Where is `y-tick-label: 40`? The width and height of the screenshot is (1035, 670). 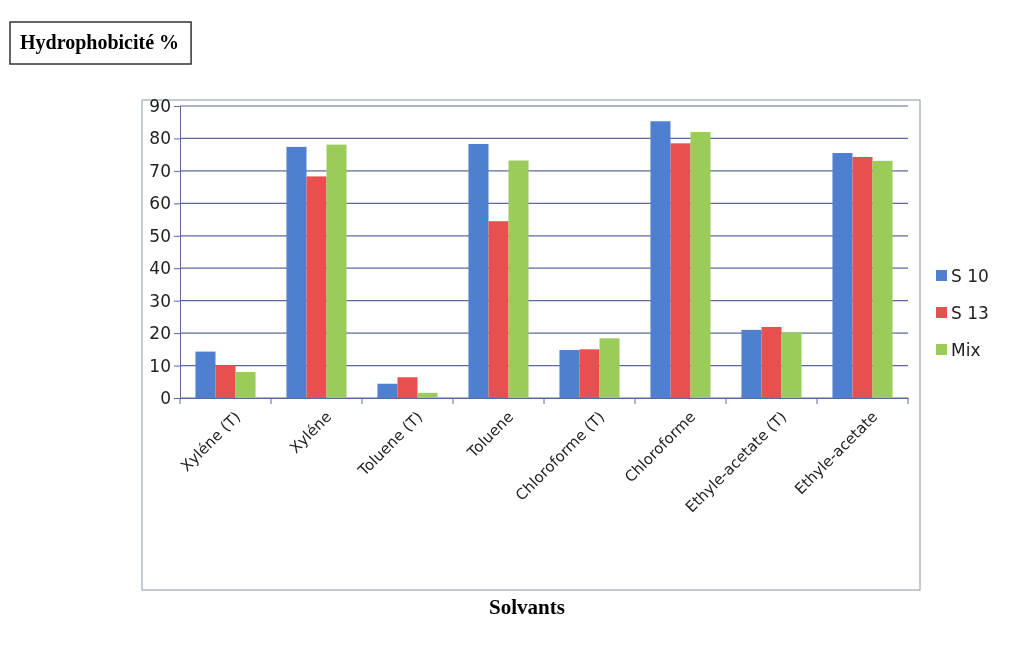
y-tick-label: 40 is located at coordinates (160, 268).